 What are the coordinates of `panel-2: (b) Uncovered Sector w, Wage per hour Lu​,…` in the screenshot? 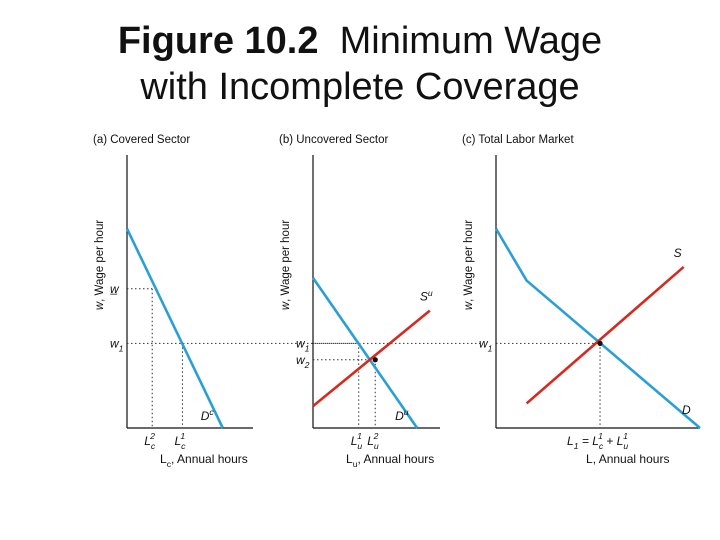 It's located at (359, 301).